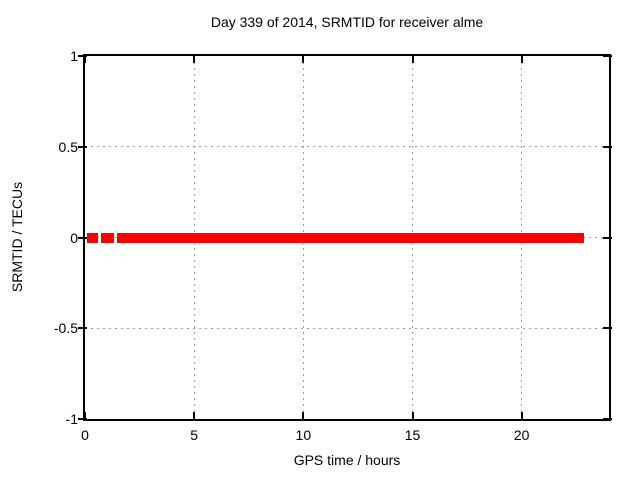 The height and width of the screenshot is (480, 640). What do you see at coordinates (303, 435) in the screenshot?
I see `x-tick-label: 10` at bounding box center [303, 435].